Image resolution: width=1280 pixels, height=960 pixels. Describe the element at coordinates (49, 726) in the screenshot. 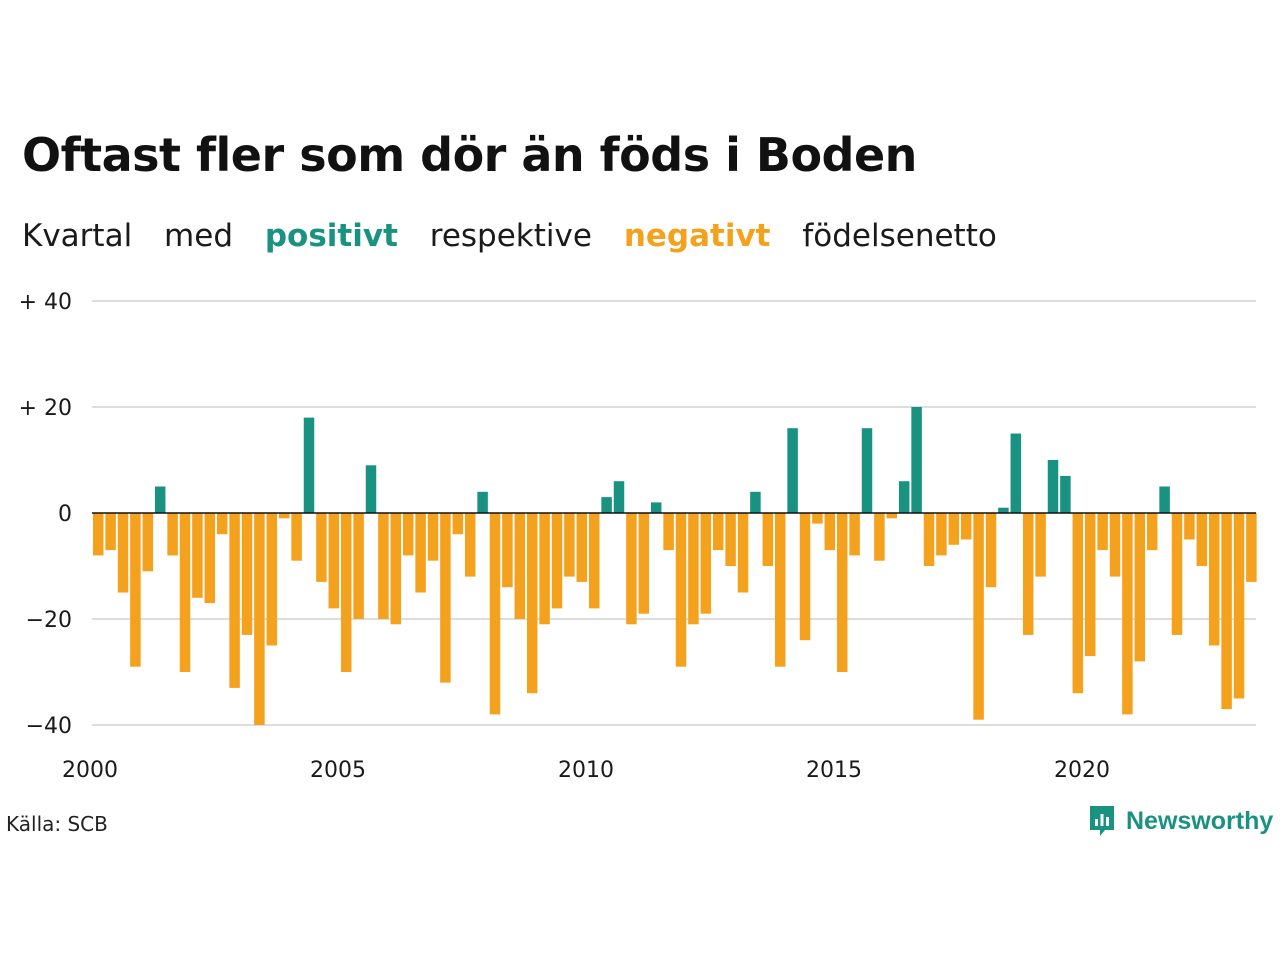

I see `y-tick-label: −40` at that location.